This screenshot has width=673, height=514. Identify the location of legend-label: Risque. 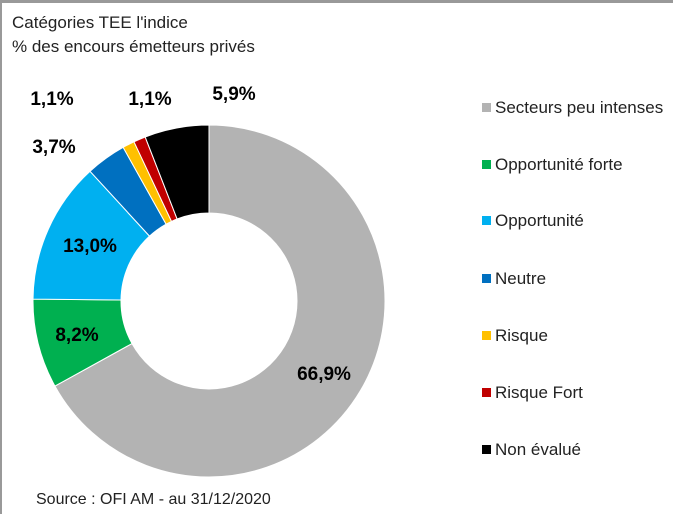
(521, 335).